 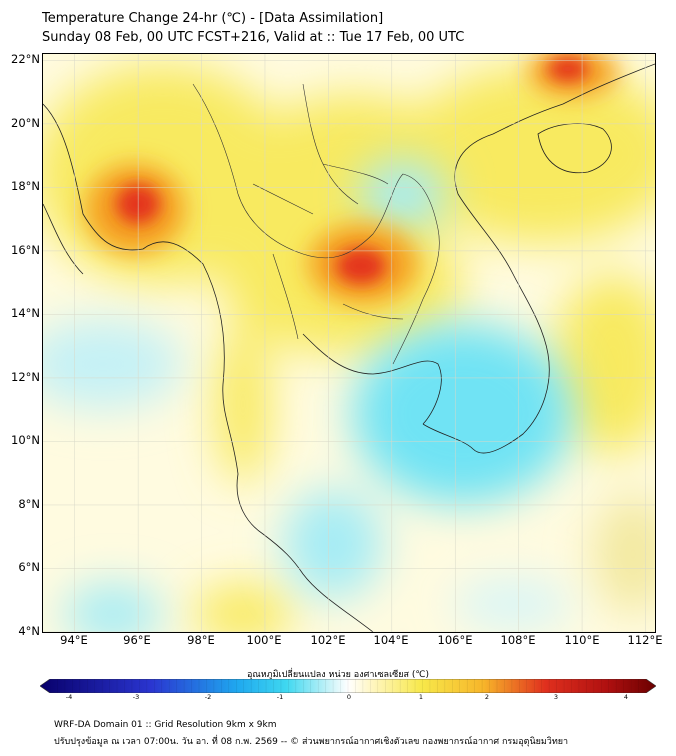 What do you see at coordinates (25, 123) in the screenshot?
I see `lat-label: 20°N` at bounding box center [25, 123].